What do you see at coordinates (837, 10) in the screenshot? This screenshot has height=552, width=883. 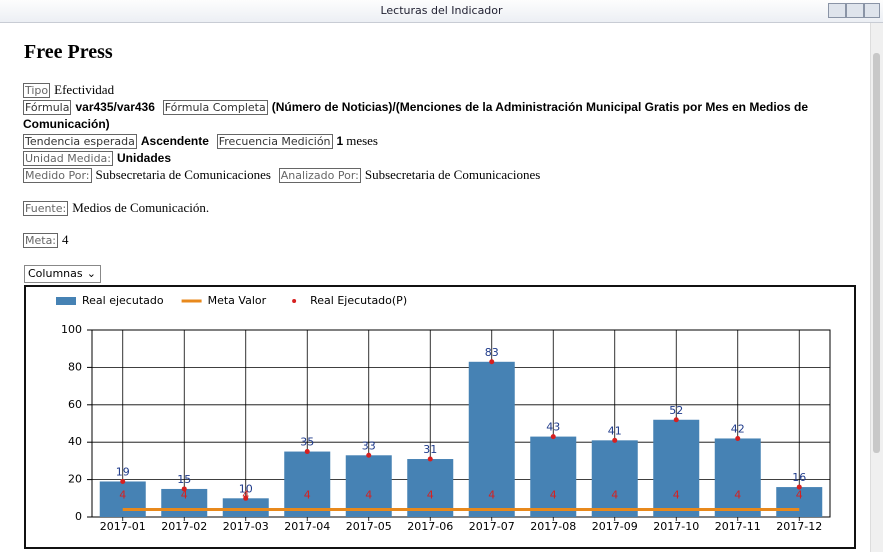 I see `minimize-button` at bounding box center [837, 10].